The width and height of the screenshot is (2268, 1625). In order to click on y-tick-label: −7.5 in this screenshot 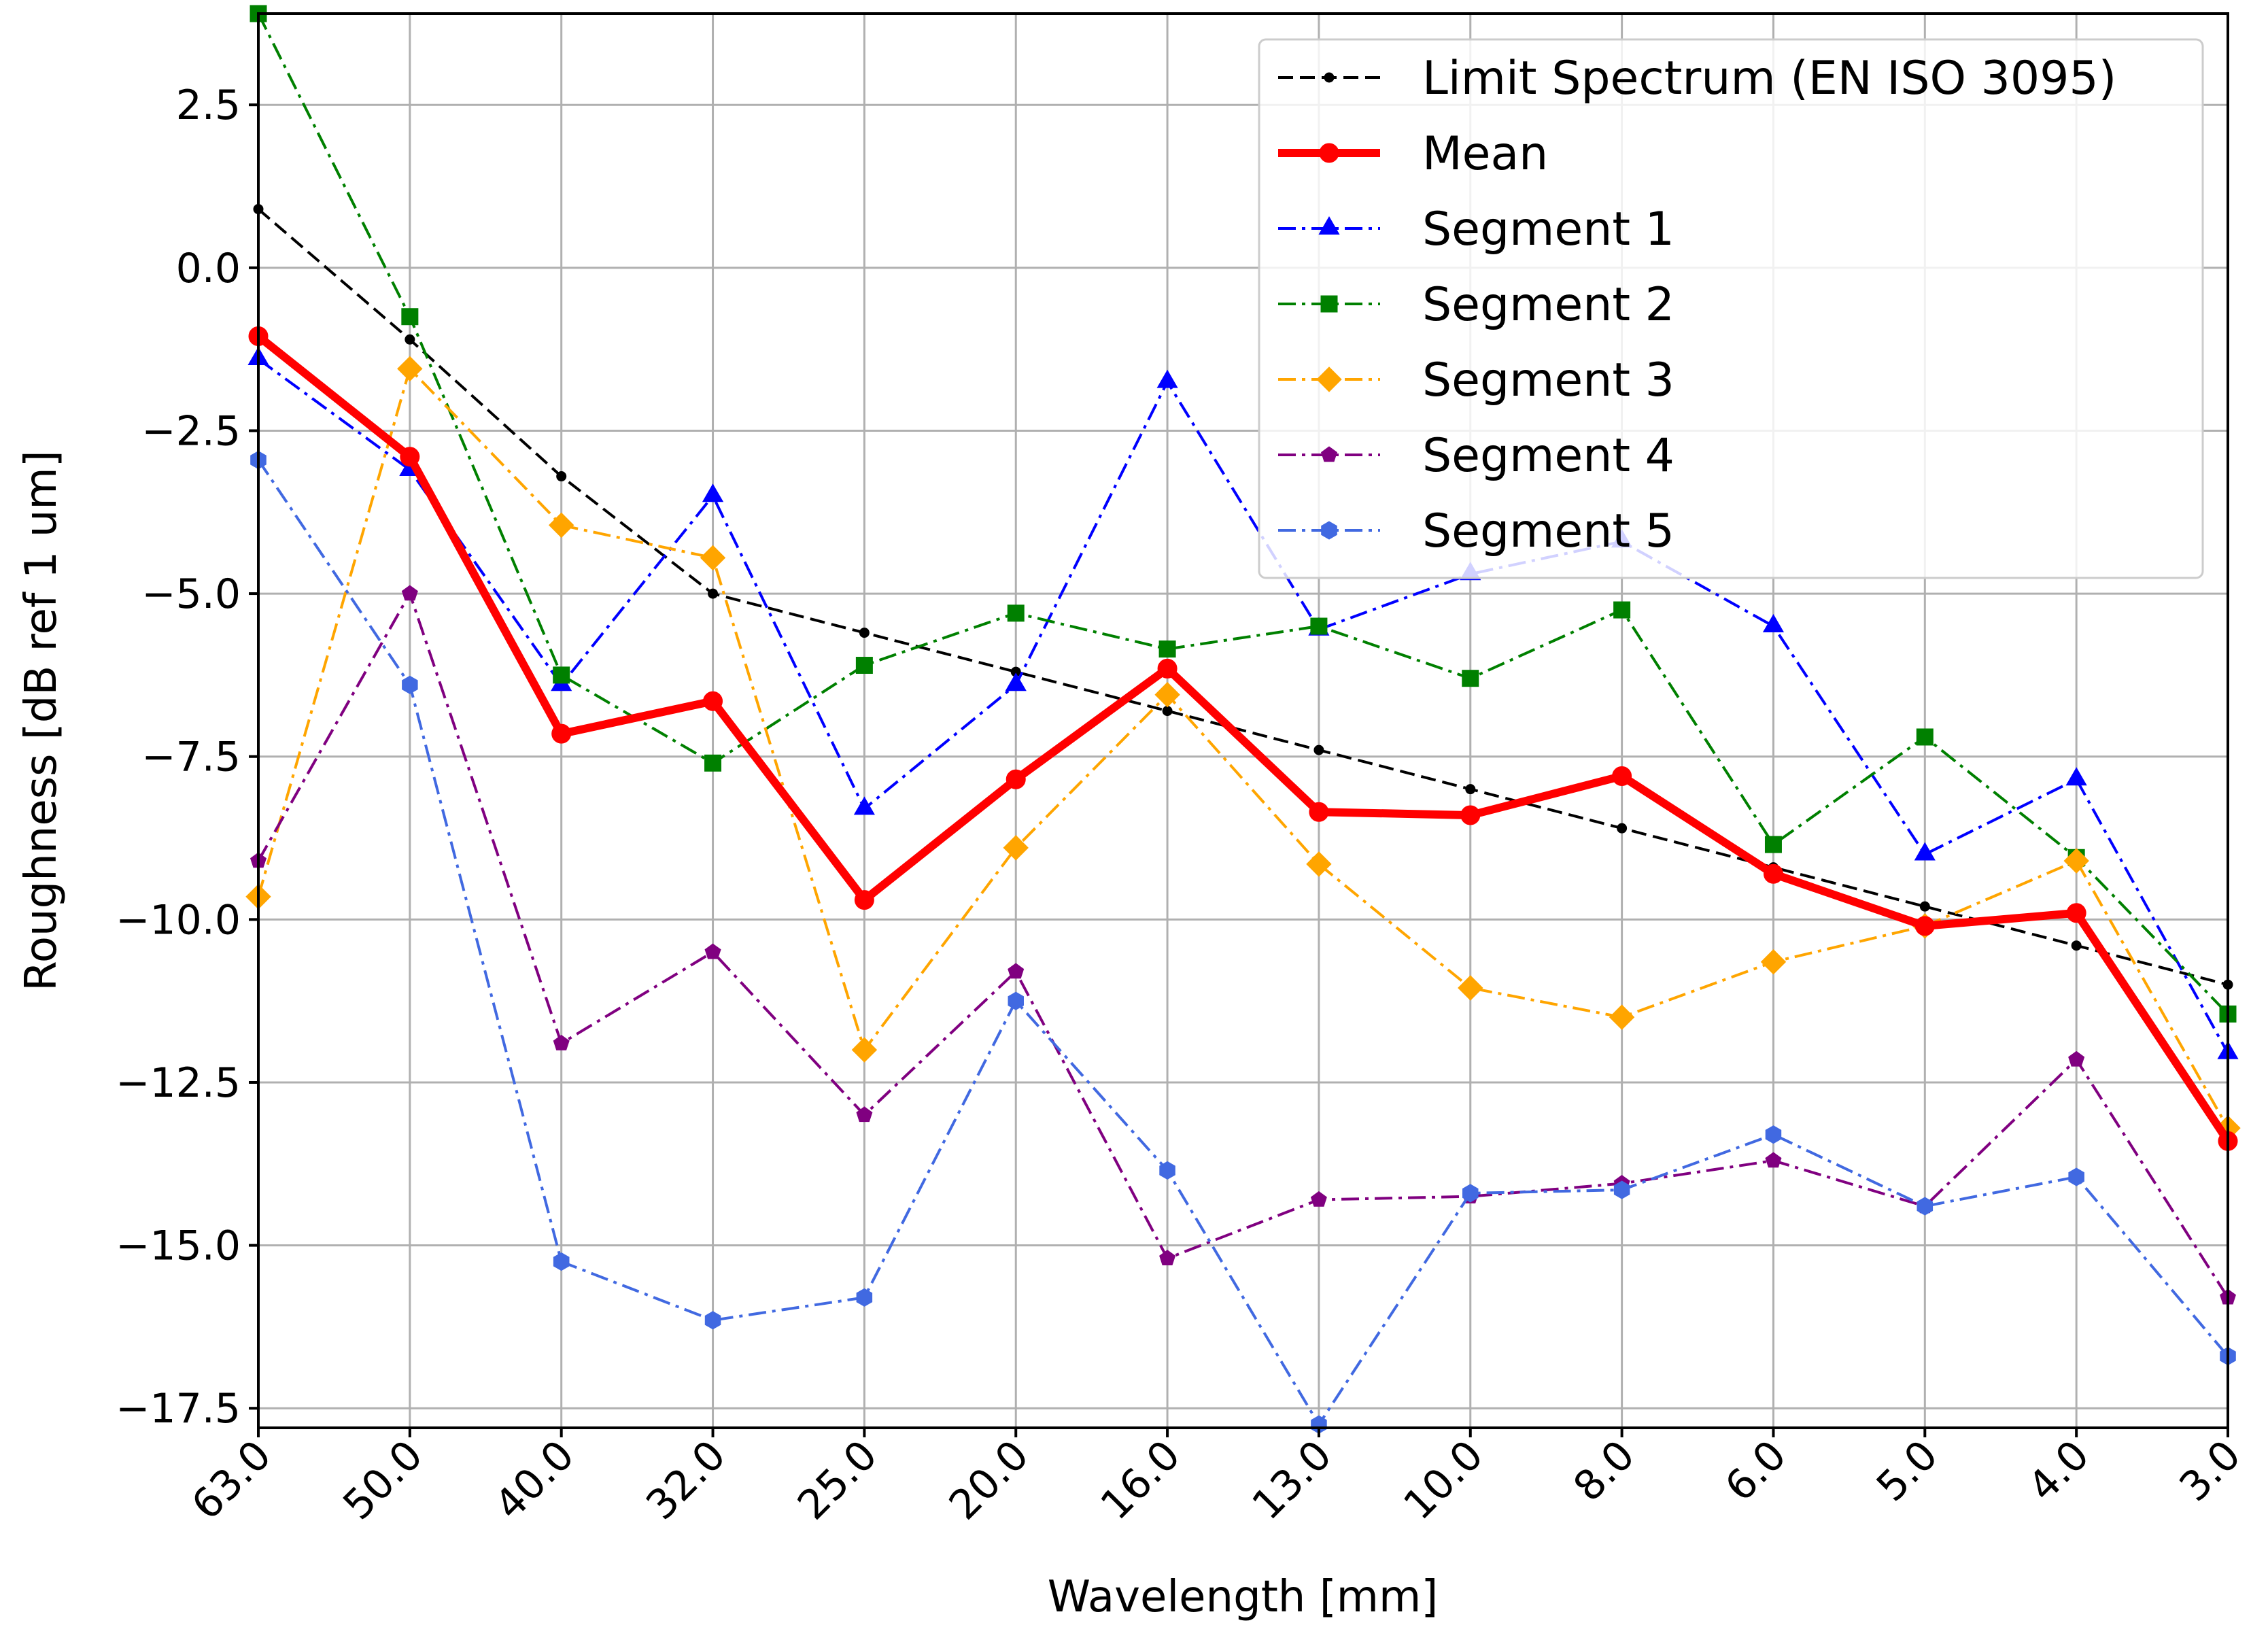, I will do `click(191, 757)`.